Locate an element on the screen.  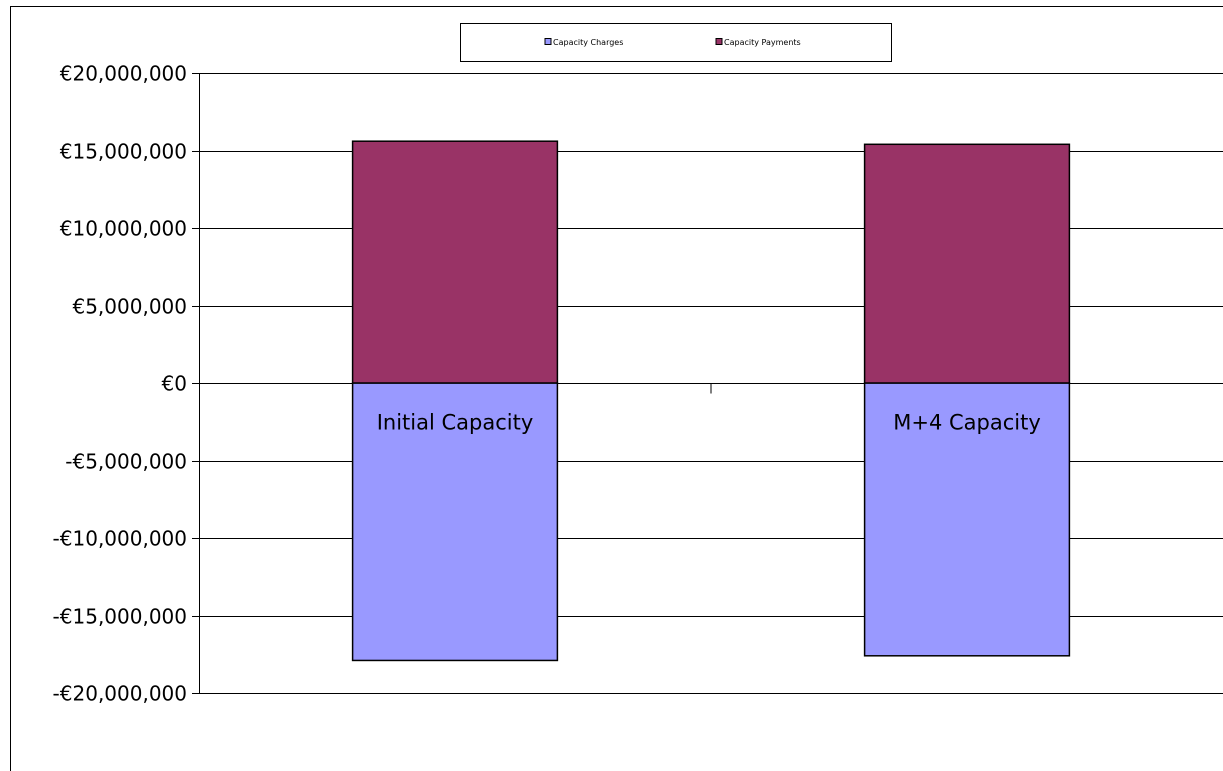
legend: Capacity Charges Capacity Payments is located at coordinates (676, 42).